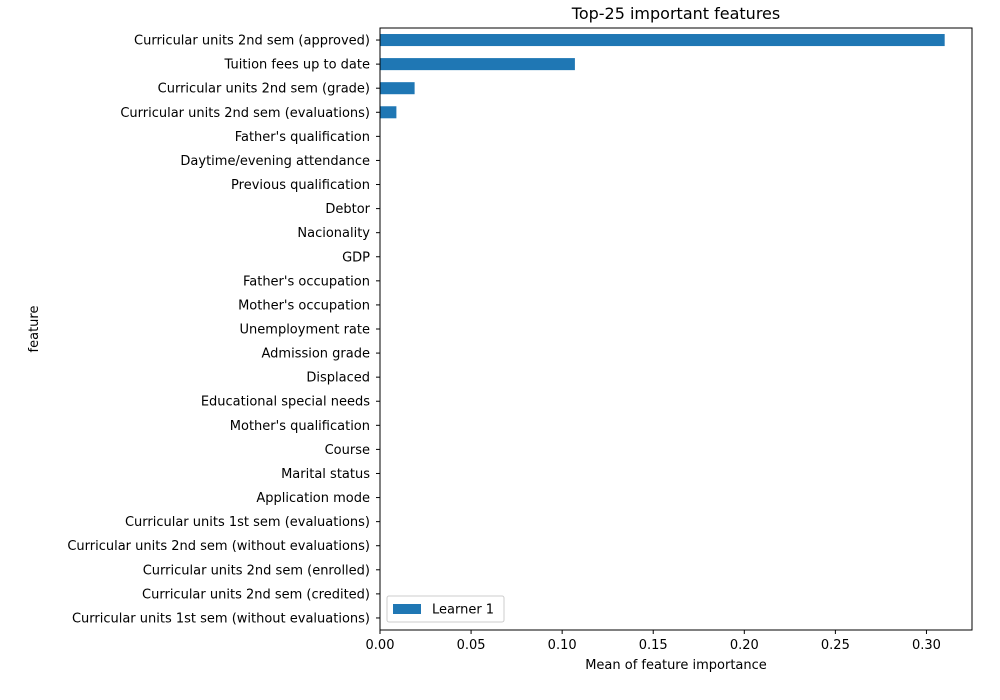 This screenshot has width=1000, height=700. I want to click on y-tick-label: Daytime/evening attendance, so click(275, 161).